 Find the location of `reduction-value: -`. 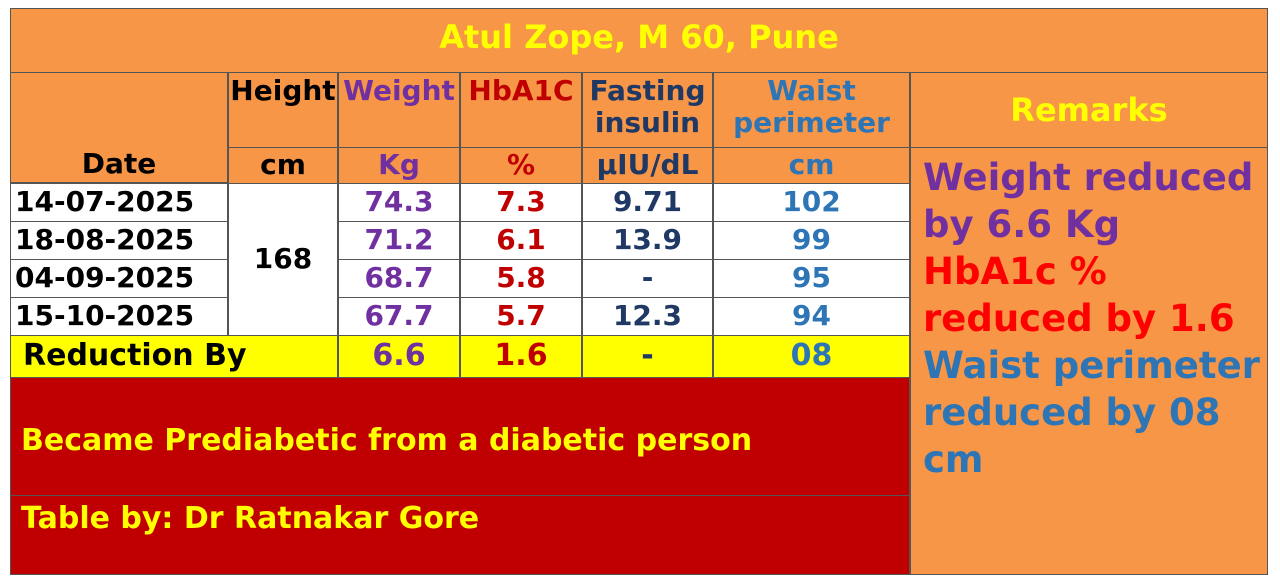

reduction-value: - is located at coordinates (647, 356).